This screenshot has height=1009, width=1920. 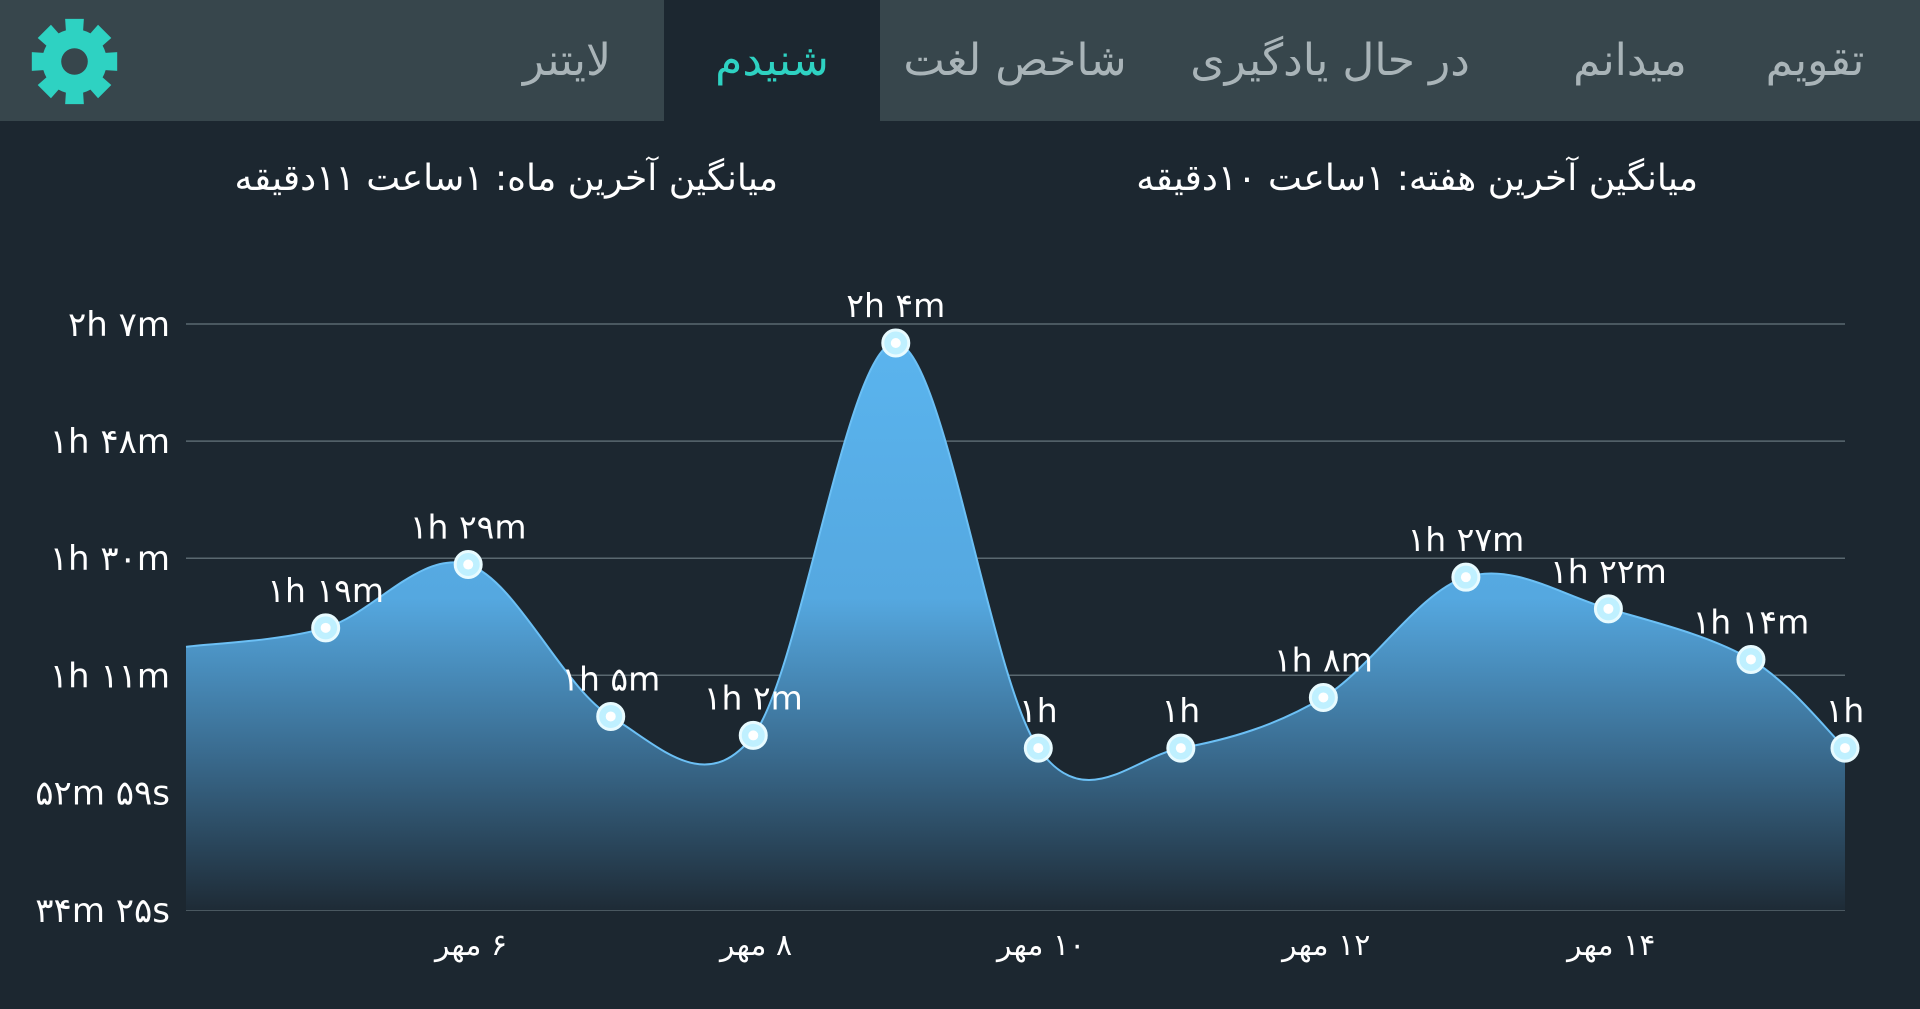 What do you see at coordinates (470, 945) in the screenshot?
I see `x-tick-label: ۶ مهر` at bounding box center [470, 945].